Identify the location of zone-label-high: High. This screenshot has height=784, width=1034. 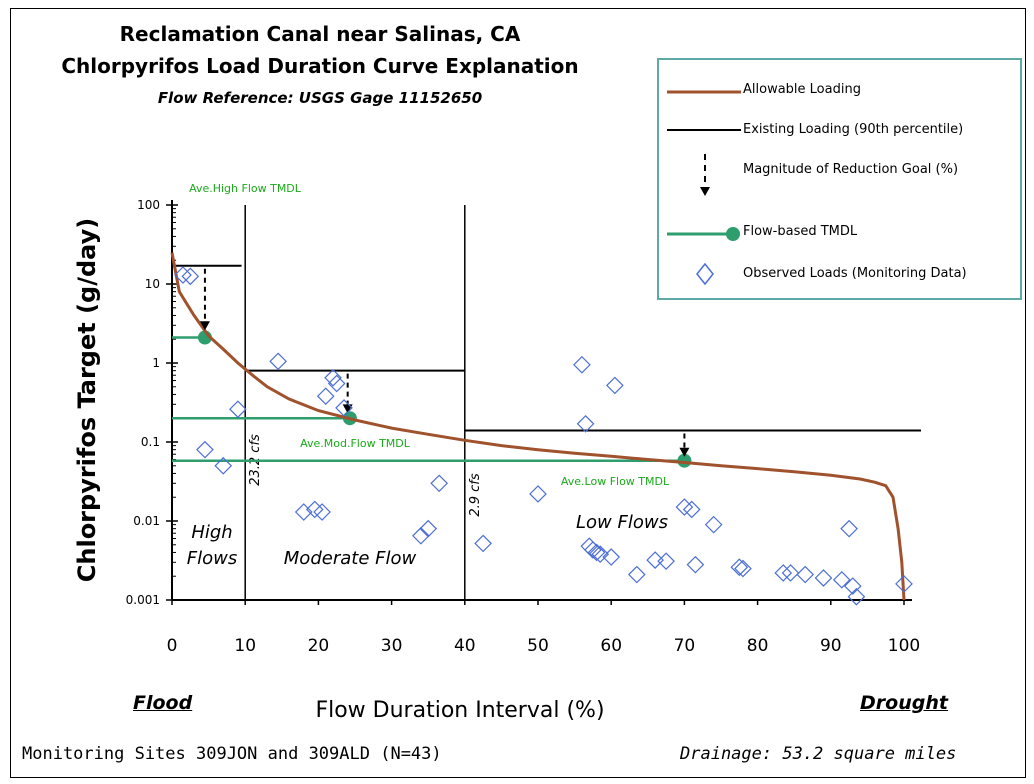
(211, 532).